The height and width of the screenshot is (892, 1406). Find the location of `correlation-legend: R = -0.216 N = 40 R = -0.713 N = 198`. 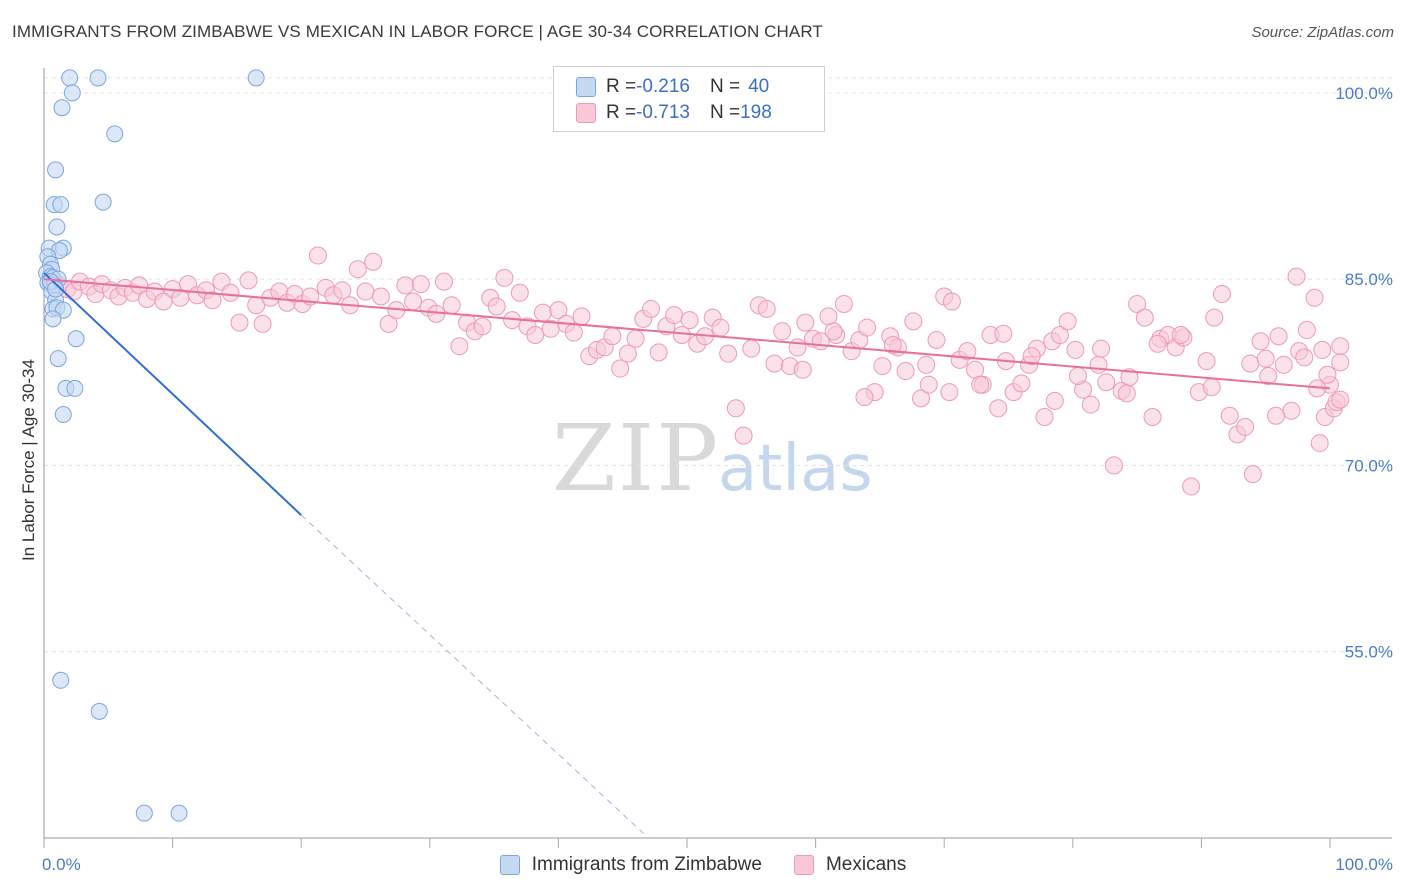

correlation-legend: R = -0.216 N = 40 R = -0.713 N = 198 is located at coordinates (689, 99).